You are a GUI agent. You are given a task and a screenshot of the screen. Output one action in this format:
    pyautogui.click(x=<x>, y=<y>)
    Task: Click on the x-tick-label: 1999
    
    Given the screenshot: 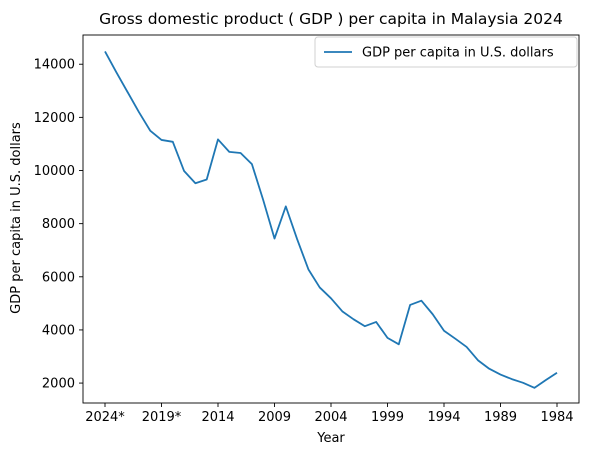 What is the action you would take?
    pyautogui.click(x=387, y=417)
    